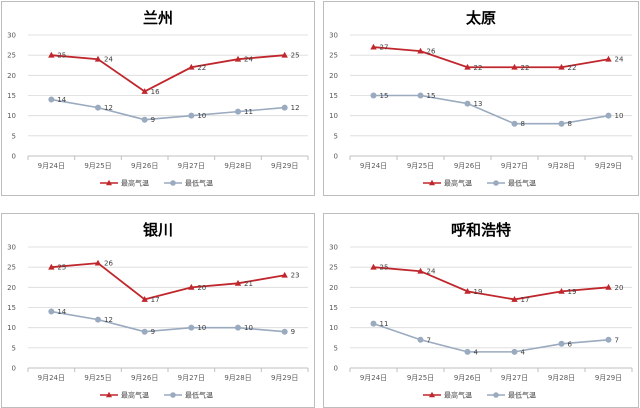 The image size is (640, 408). I want to click on chart-title: 银川, so click(158, 230).